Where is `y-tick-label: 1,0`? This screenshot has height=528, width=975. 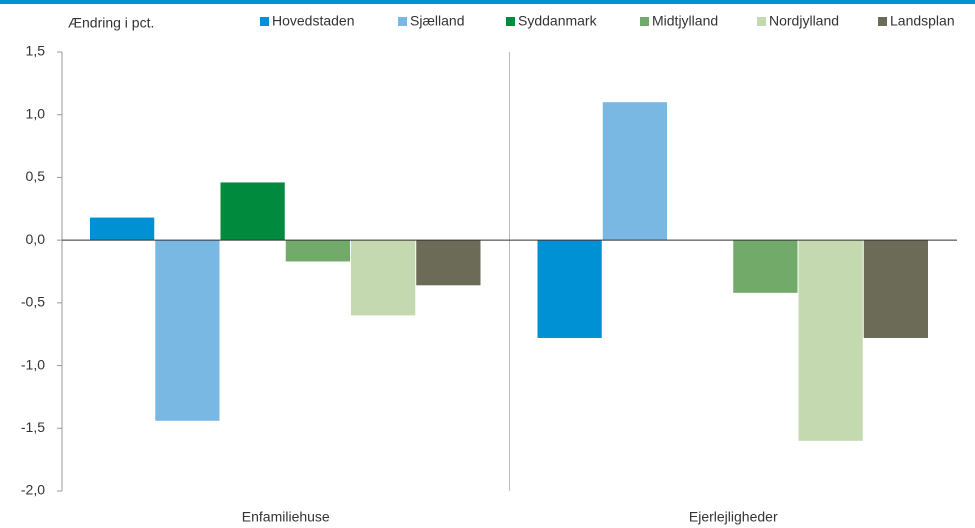 y-tick-label: 1,0 is located at coordinates (36, 113).